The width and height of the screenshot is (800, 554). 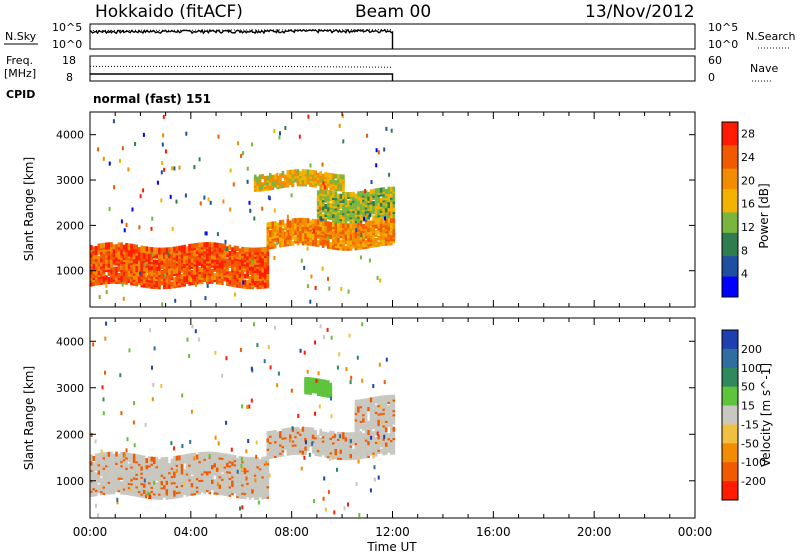 What do you see at coordinates (748, 157) in the screenshot?
I see `colorbar-tick-label: 24` at bounding box center [748, 157].